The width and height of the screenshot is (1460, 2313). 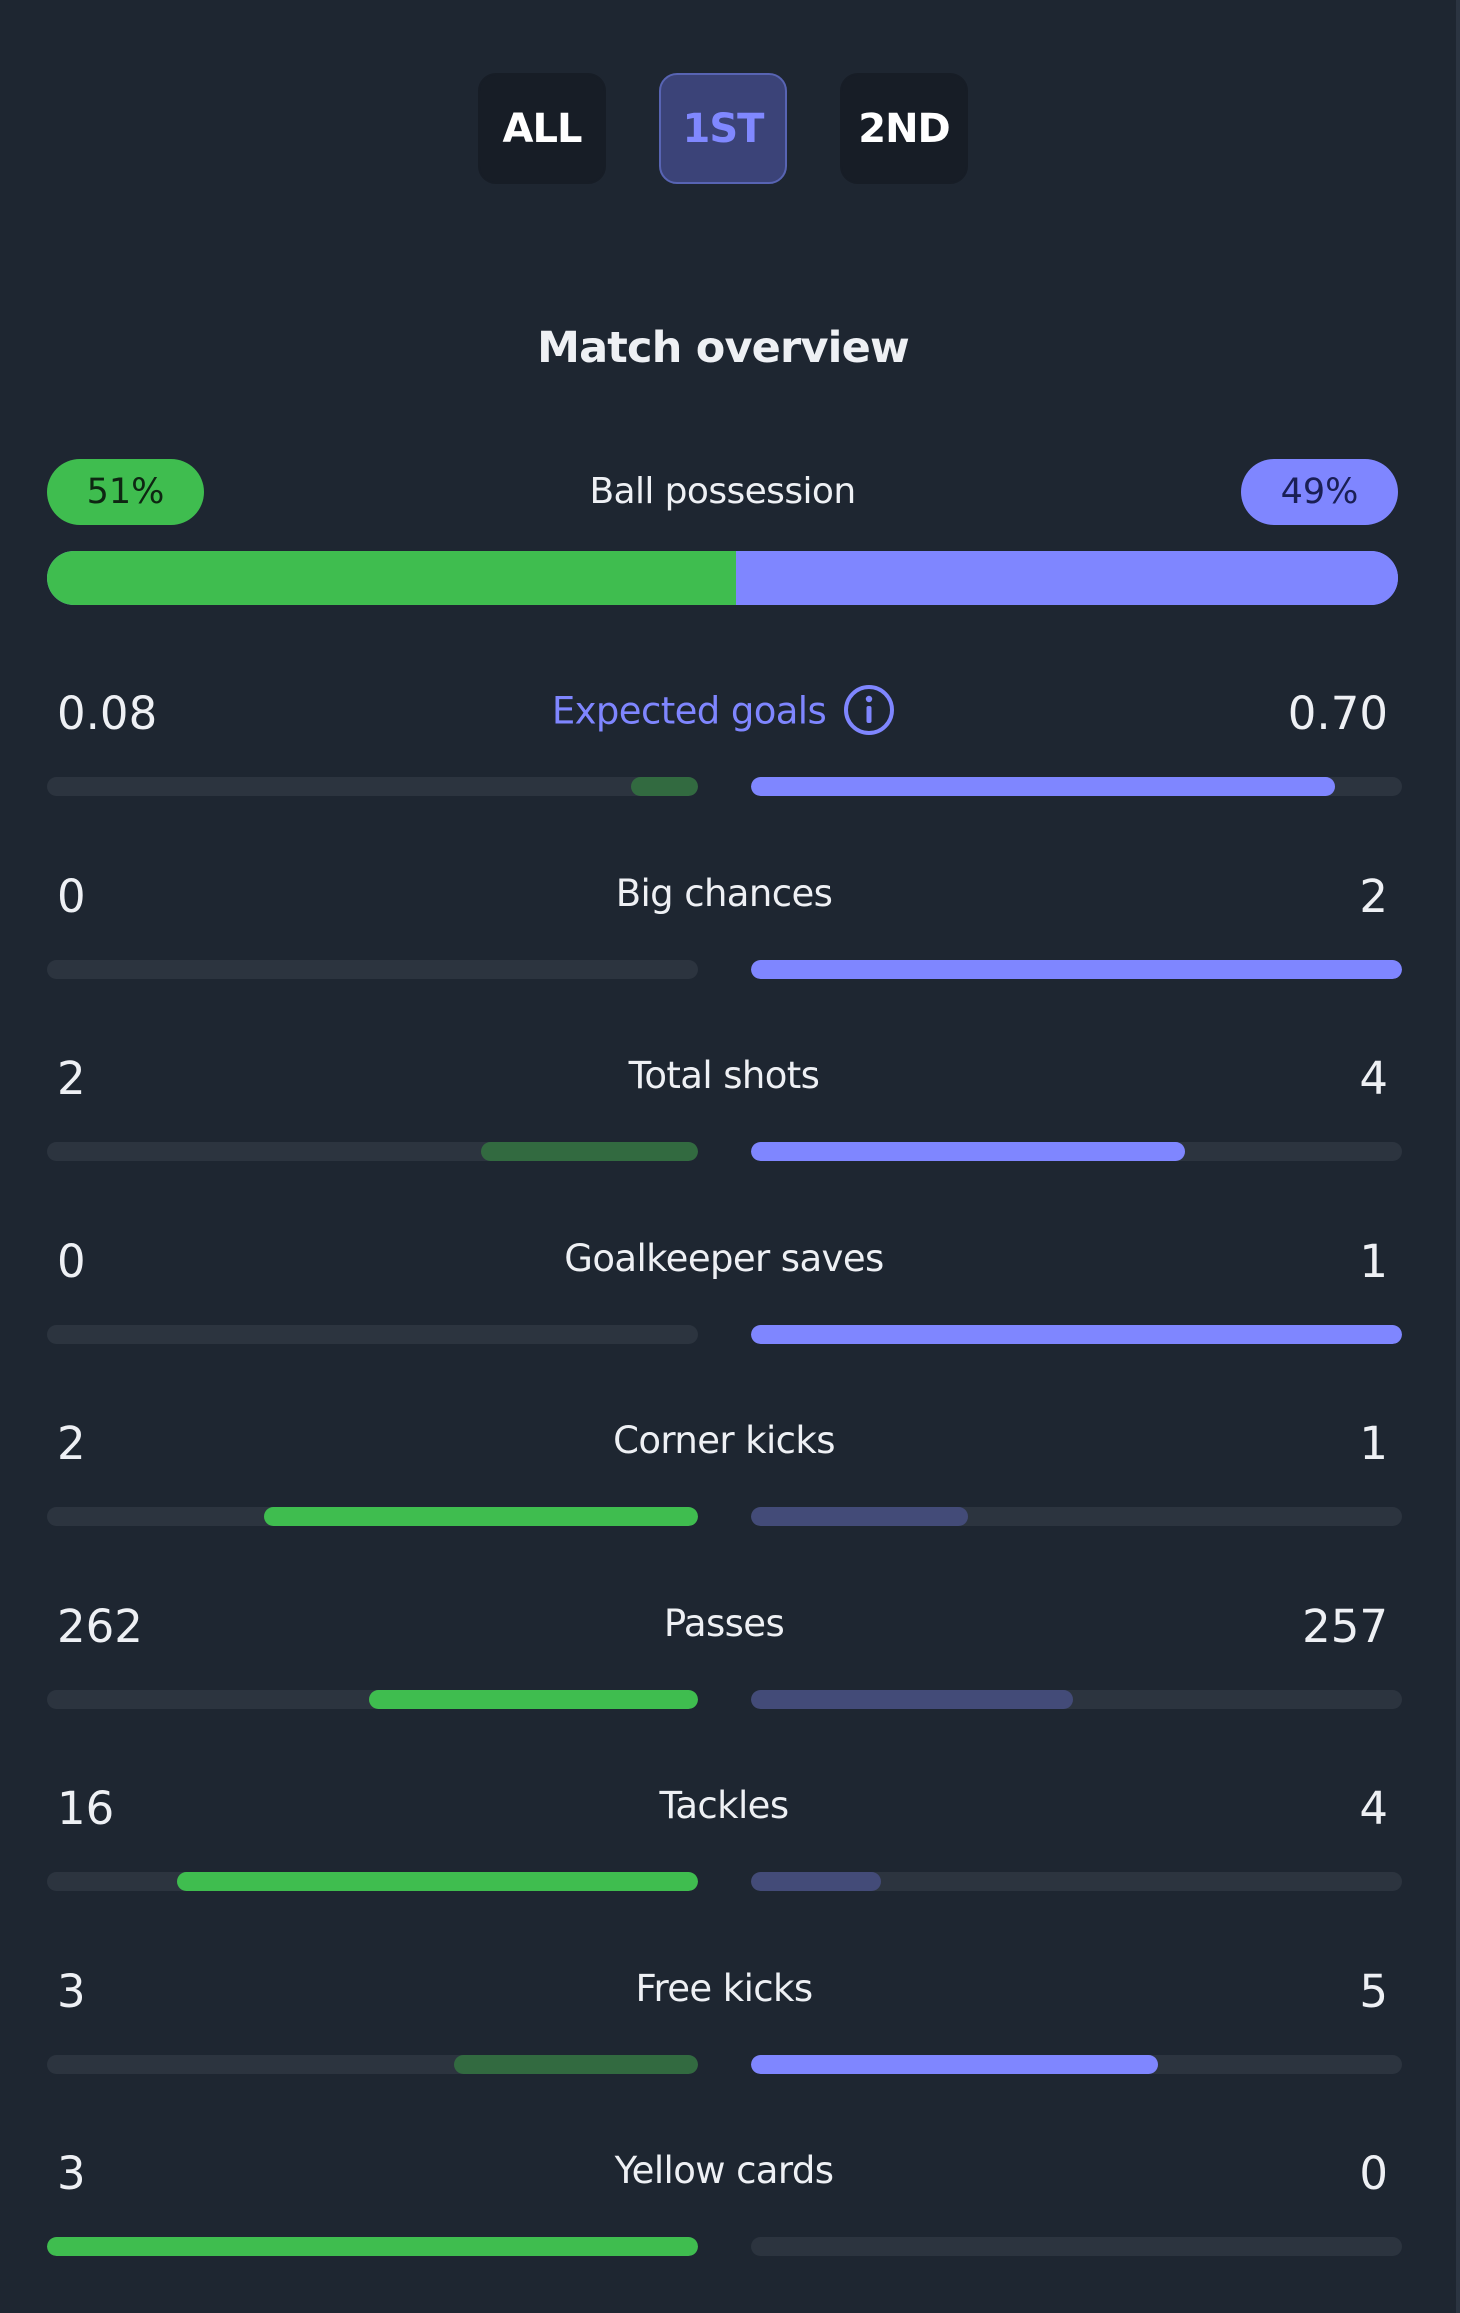 I want to click on away-possession-badge: 49%, so click(x=1319, y=492).